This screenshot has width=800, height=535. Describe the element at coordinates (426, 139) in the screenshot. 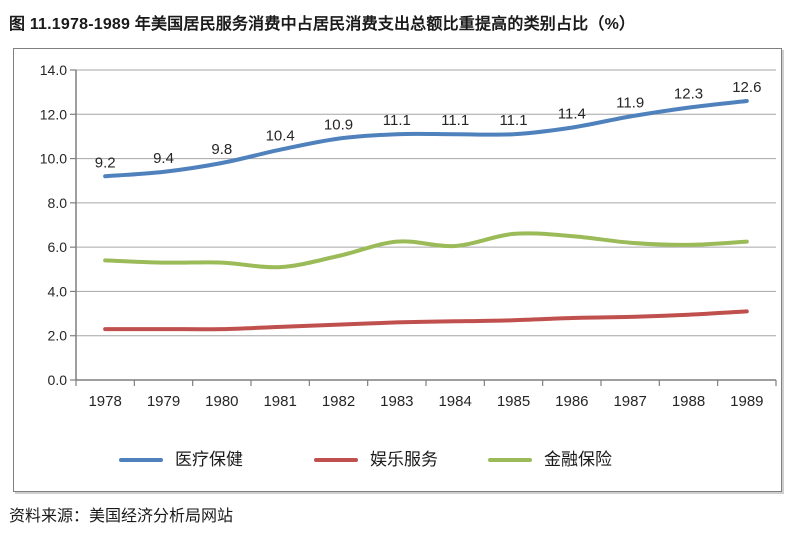

I see `series-line-medical-care` at that location.